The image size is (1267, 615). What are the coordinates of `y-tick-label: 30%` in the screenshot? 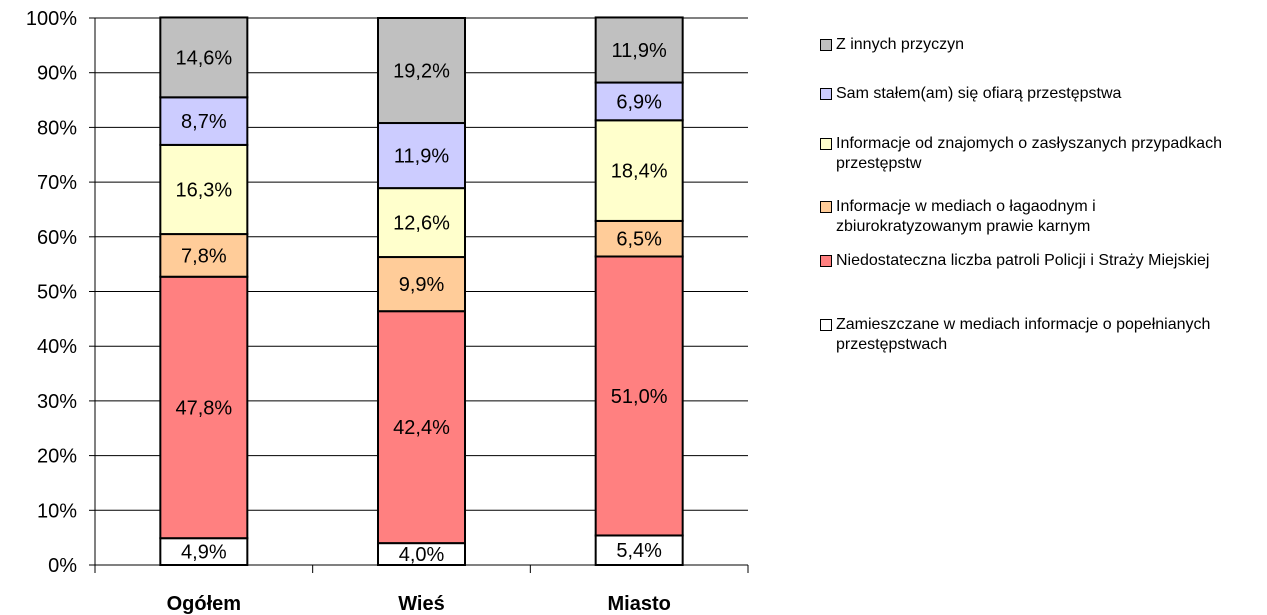 It's located at (57, 402).